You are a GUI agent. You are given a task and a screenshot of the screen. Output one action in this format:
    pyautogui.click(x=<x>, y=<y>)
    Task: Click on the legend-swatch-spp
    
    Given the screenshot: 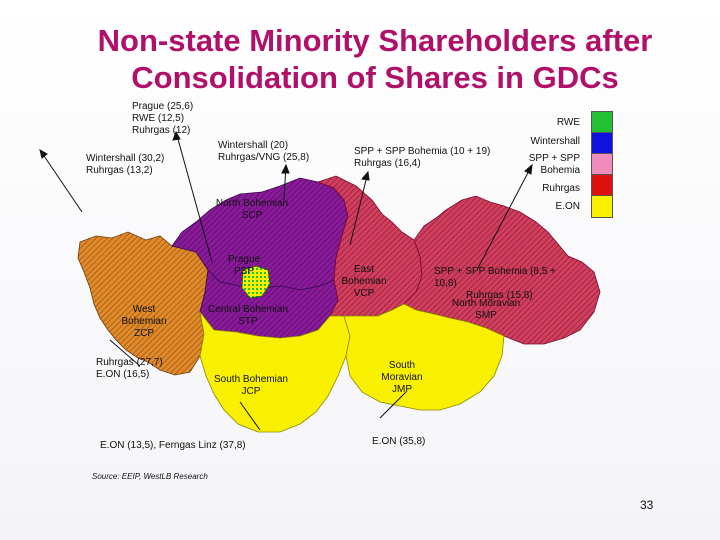 What is the action you would take?
    pyautogui.click(x=602, y=164)
    